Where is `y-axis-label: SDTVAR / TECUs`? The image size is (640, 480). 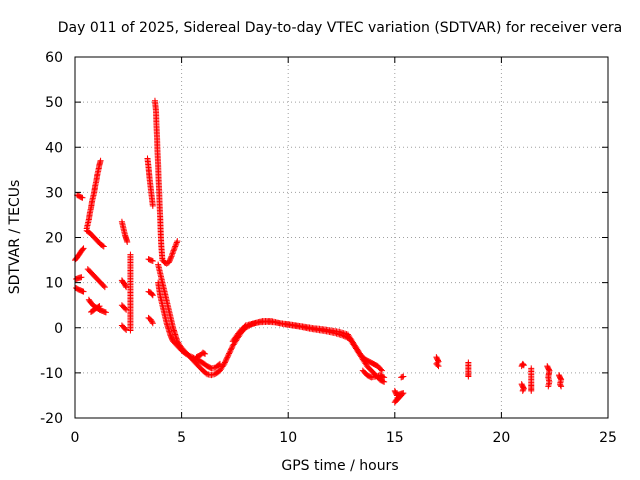 y-axis-label: SDTVAR / TECUs is located at coordinates (15, 237).